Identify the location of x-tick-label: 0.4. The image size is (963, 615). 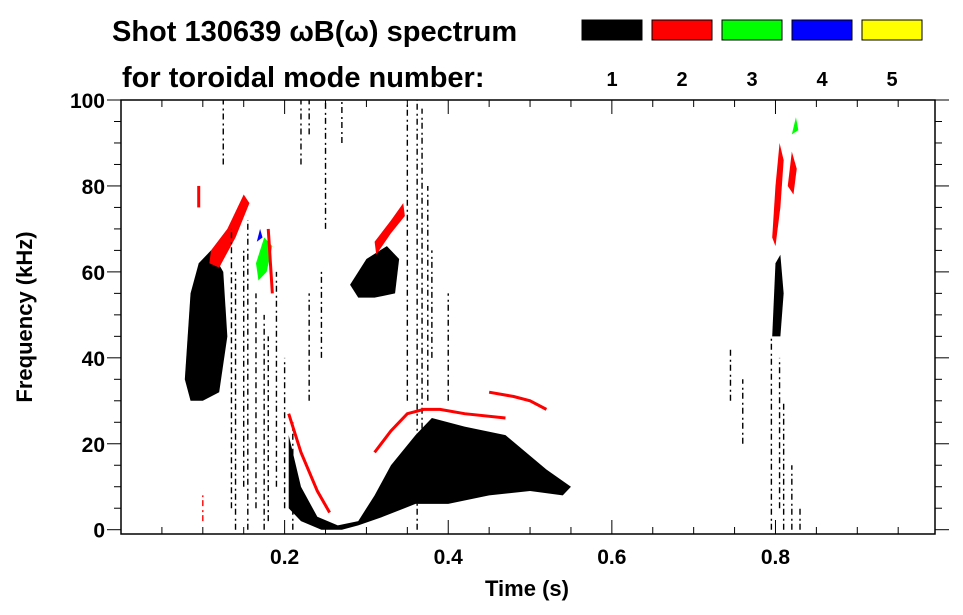
(449, 557).